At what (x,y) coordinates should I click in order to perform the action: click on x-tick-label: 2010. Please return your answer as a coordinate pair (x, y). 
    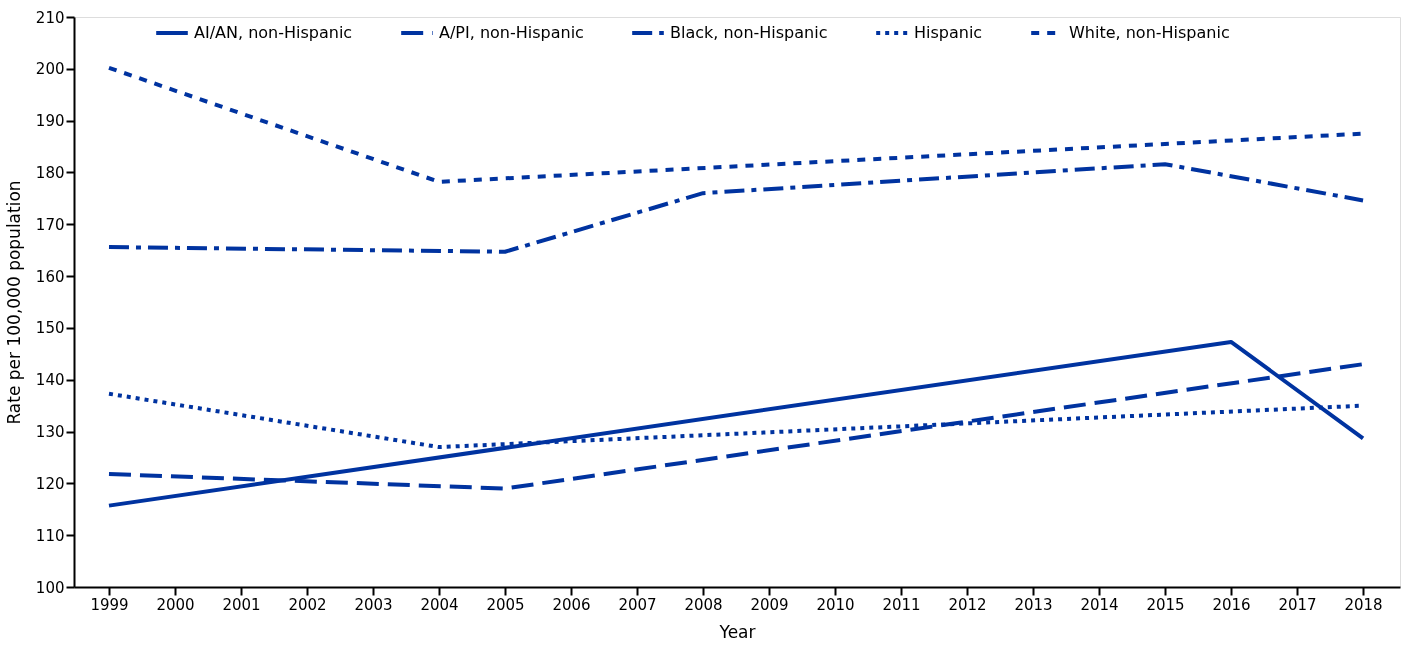
    Looking at the image, I should click on (835, 604).